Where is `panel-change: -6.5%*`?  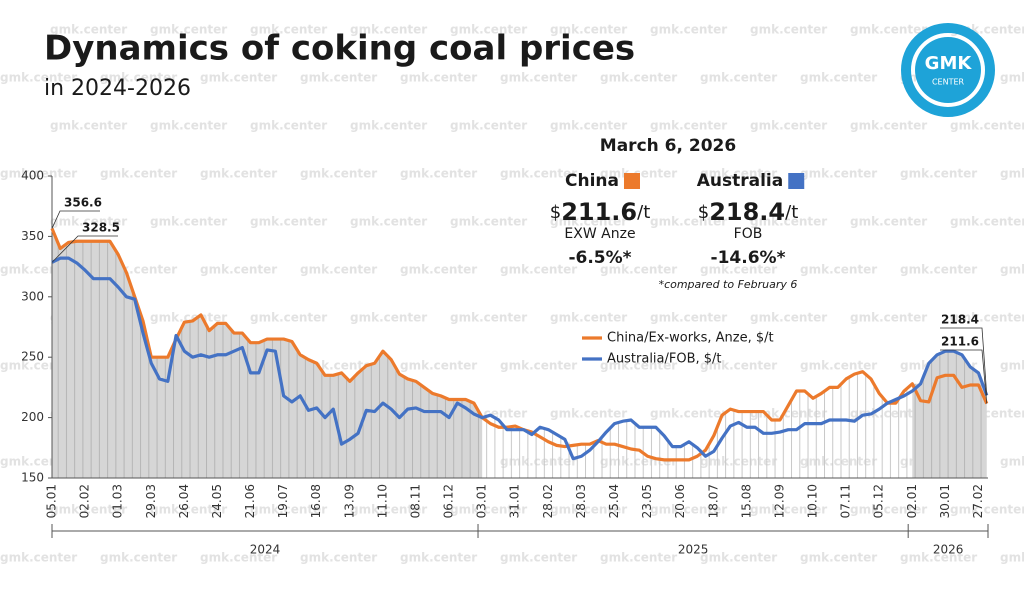
panel-change: -6.5%* is located at coordinates (599, 258).